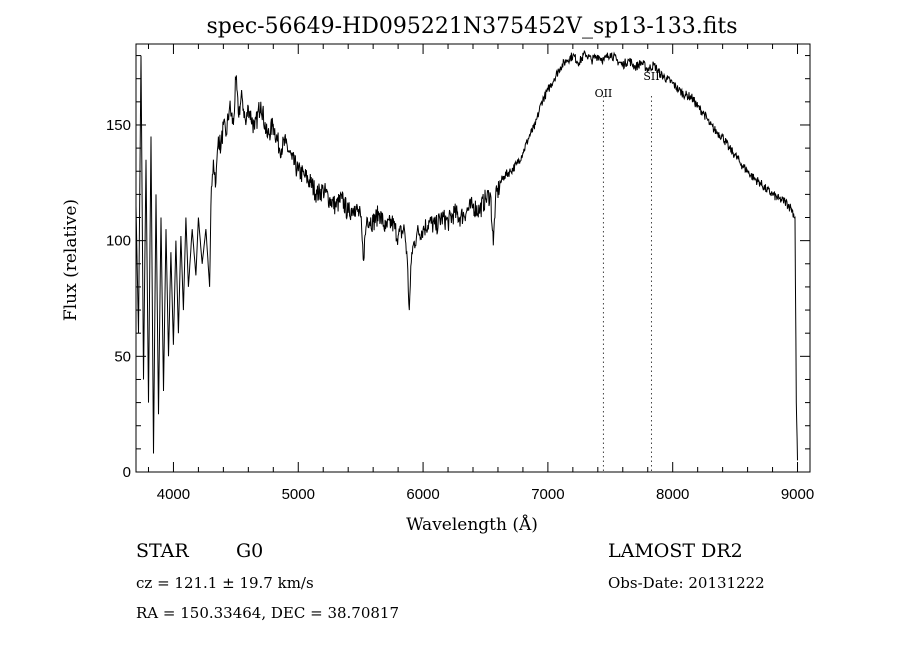 The width and height of the screenshot is (900, 650). What do you see at coordinates (686, 583) in the screenshot?
I see `observation-date: Obs-Date: 20131222` at bounding box center [686, 583].